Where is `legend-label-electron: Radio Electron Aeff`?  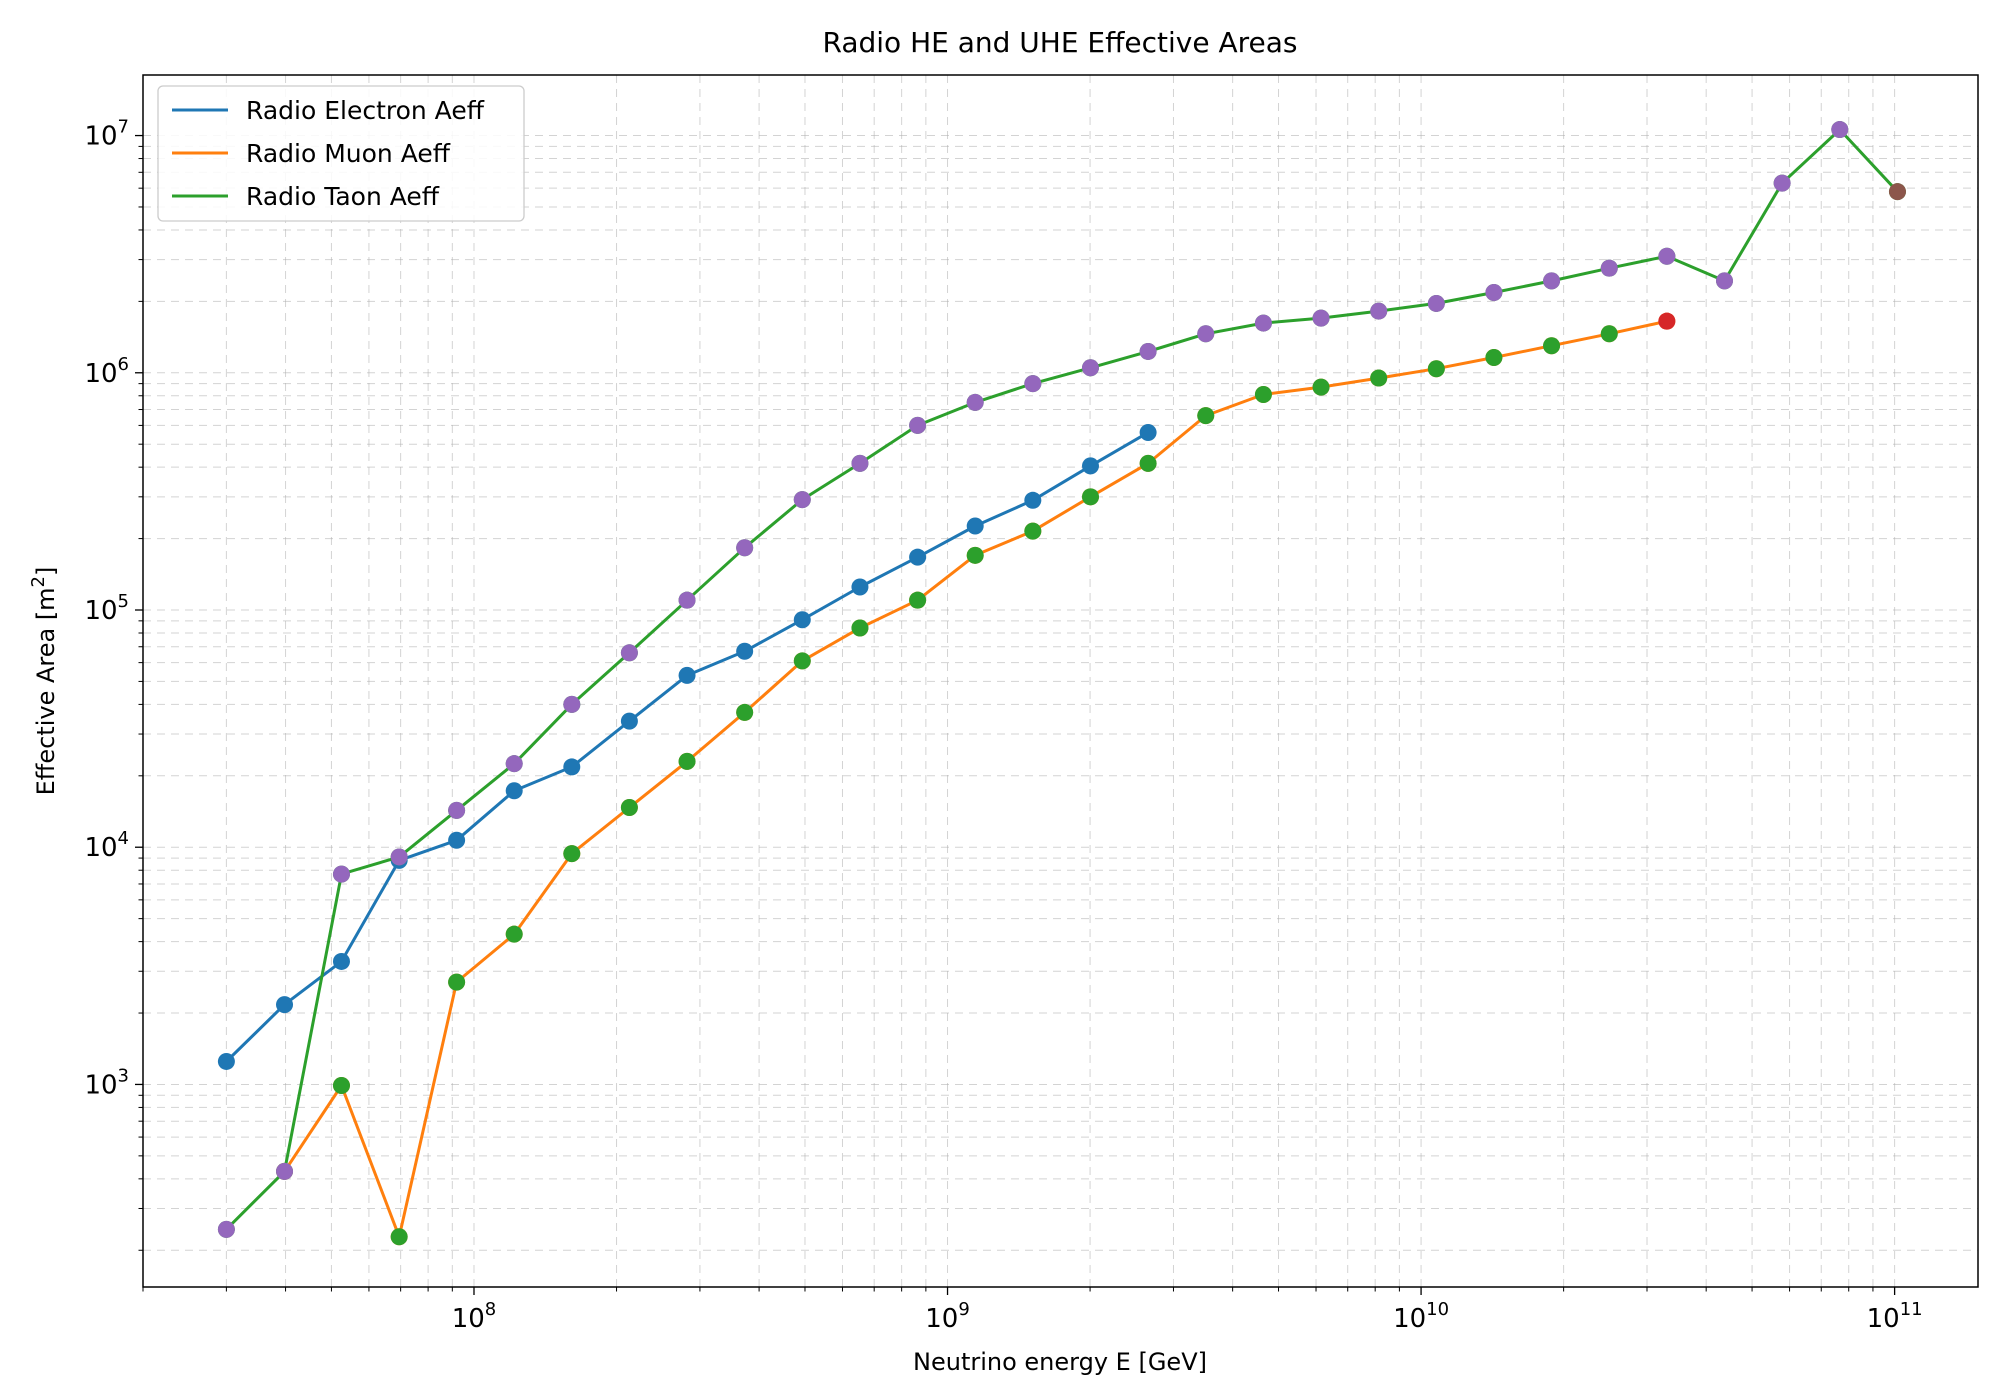 legend-label-electron: Radio Electron Aeff is located at coordinates (365, 110).